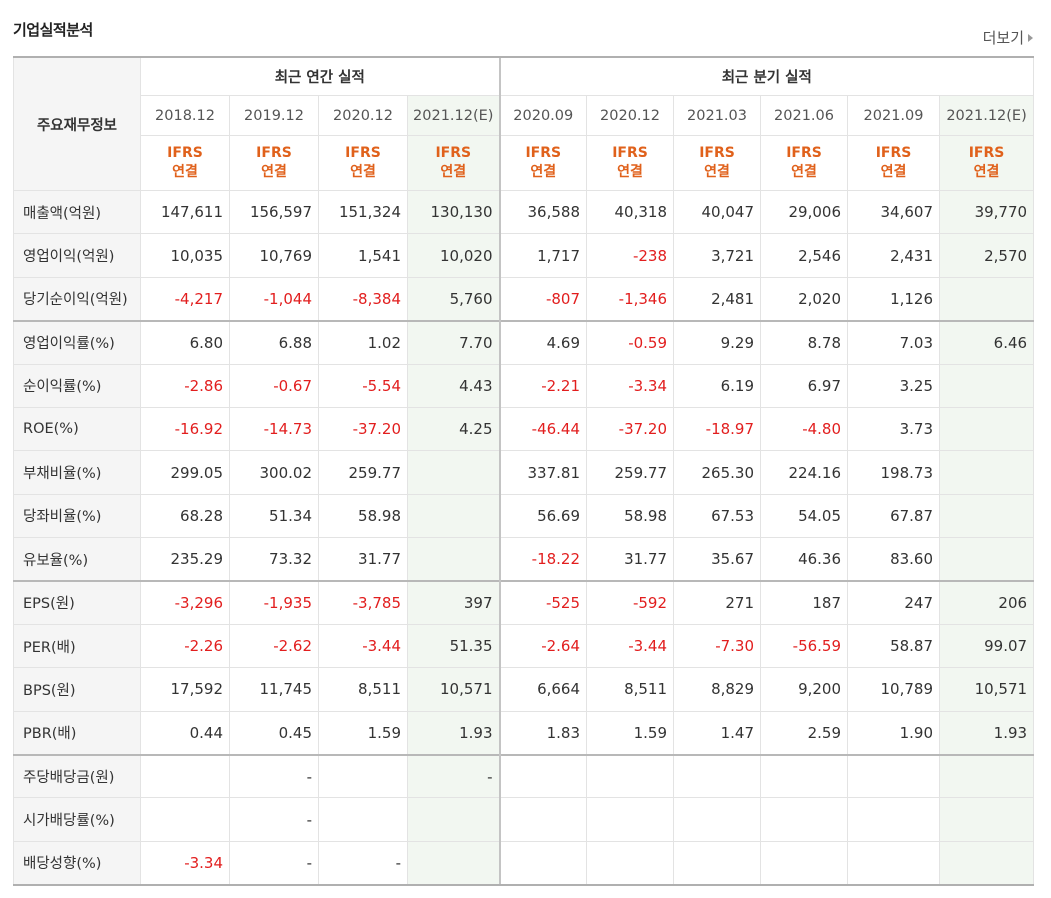  I want to click on table-cell: -2.26, so click(185, 646).